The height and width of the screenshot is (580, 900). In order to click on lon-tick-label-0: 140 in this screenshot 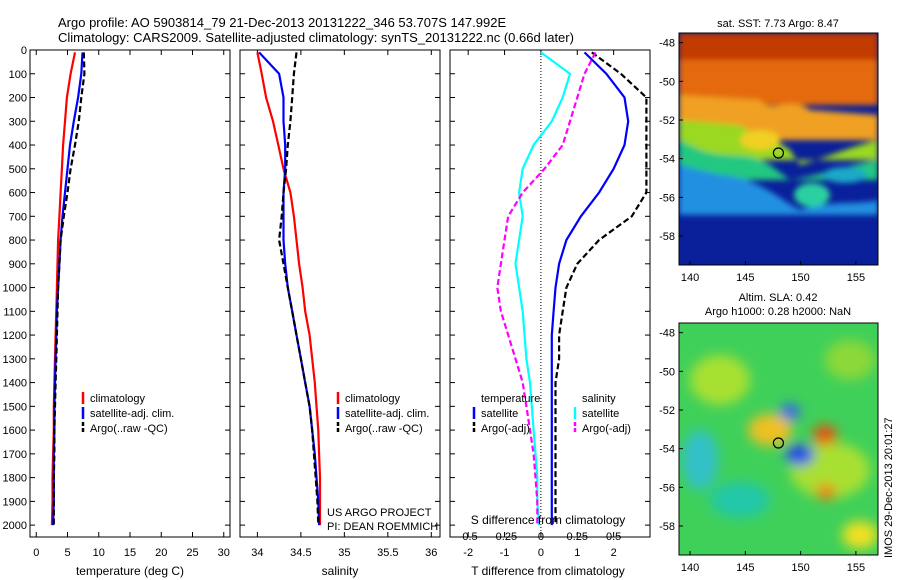, I will do `click(690, 568)`.